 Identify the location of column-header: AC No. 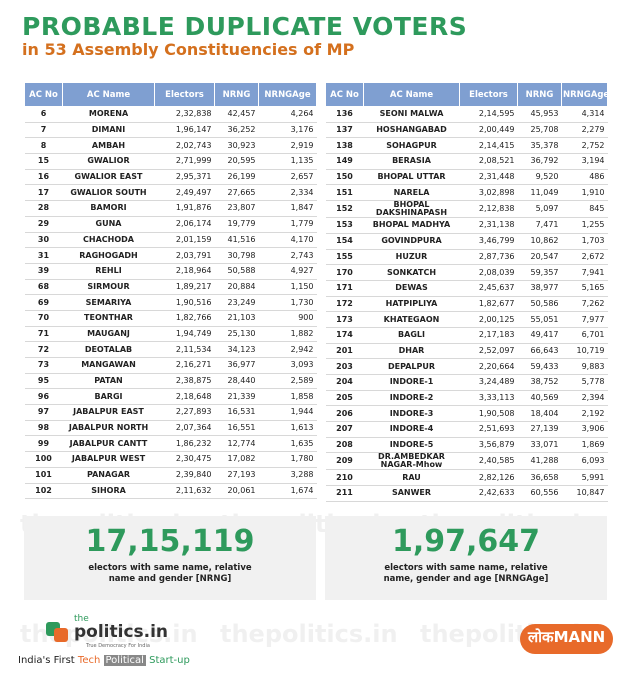
(344, 94).